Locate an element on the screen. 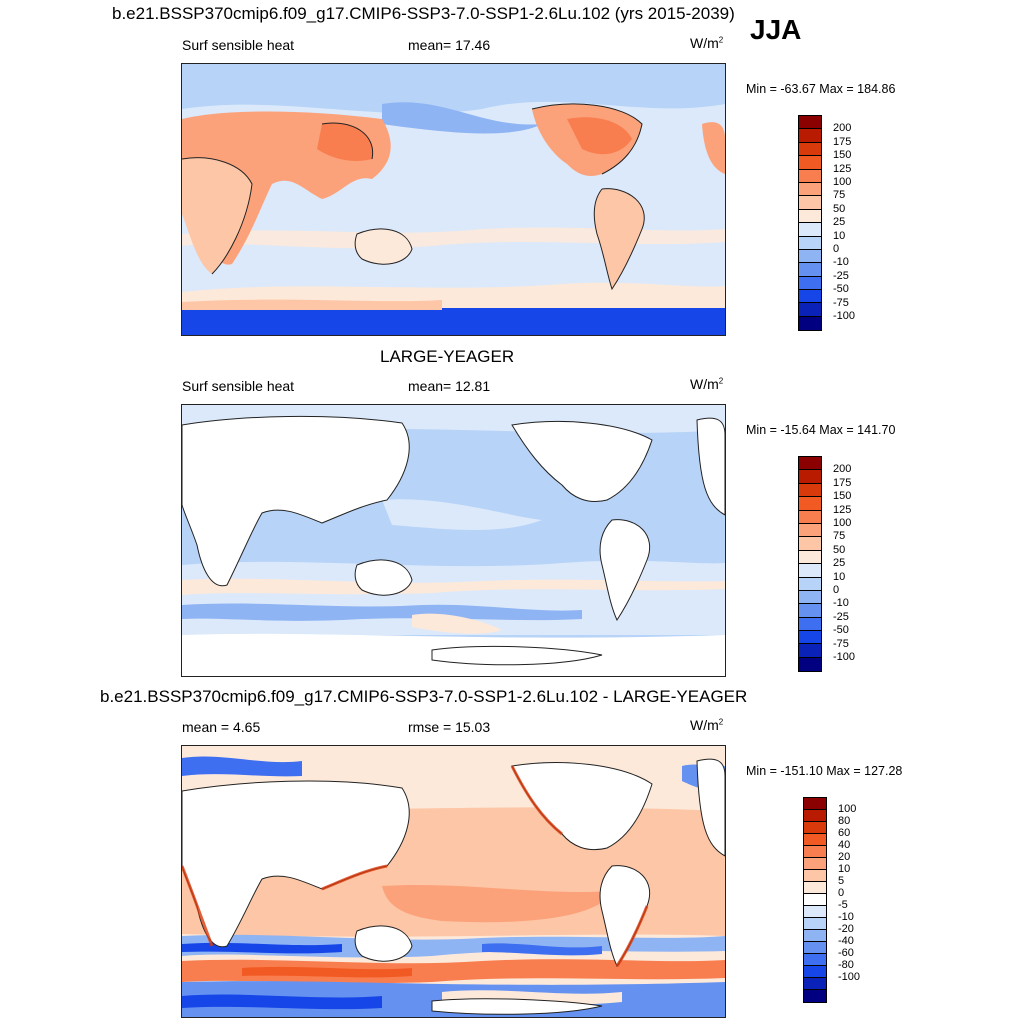 This screenshot has width=1024, height=1024. panel3-units: W/m2 is located at coordinates (707, 725).